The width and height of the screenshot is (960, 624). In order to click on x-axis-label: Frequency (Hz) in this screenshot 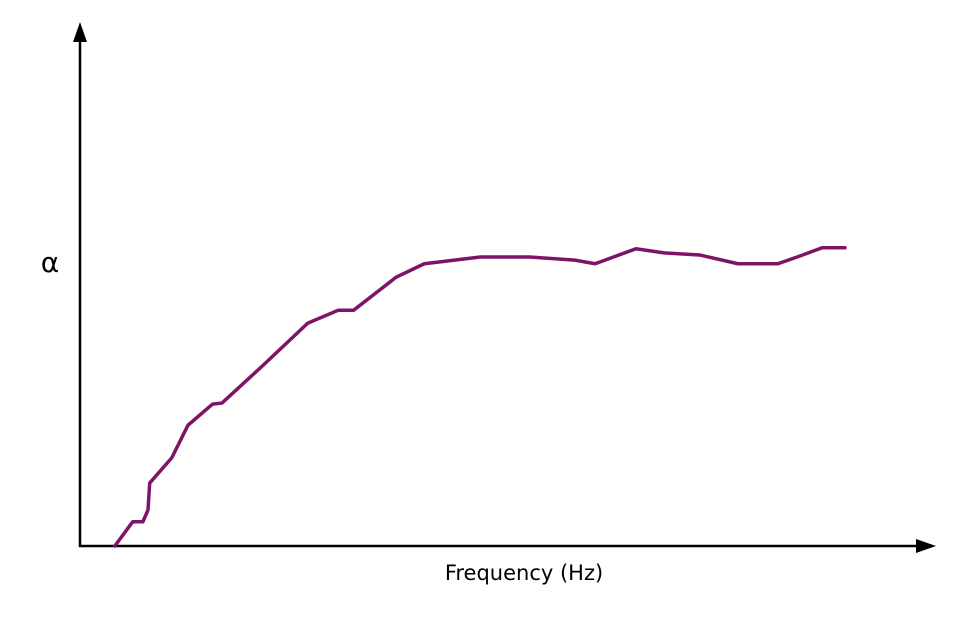, I will do `click(524, 573)`.